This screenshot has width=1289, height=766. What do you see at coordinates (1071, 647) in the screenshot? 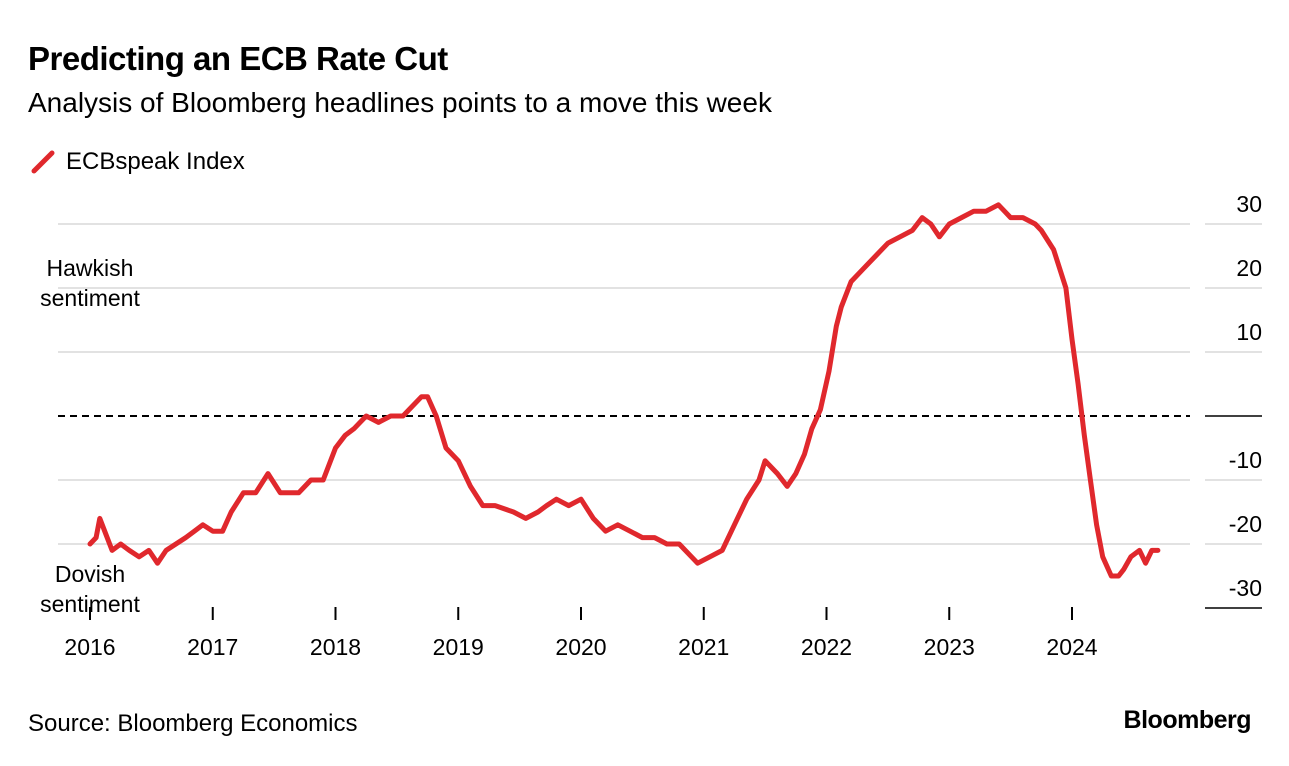
I see `x-tick-label: 2024` at bounding box center [1071, 647].